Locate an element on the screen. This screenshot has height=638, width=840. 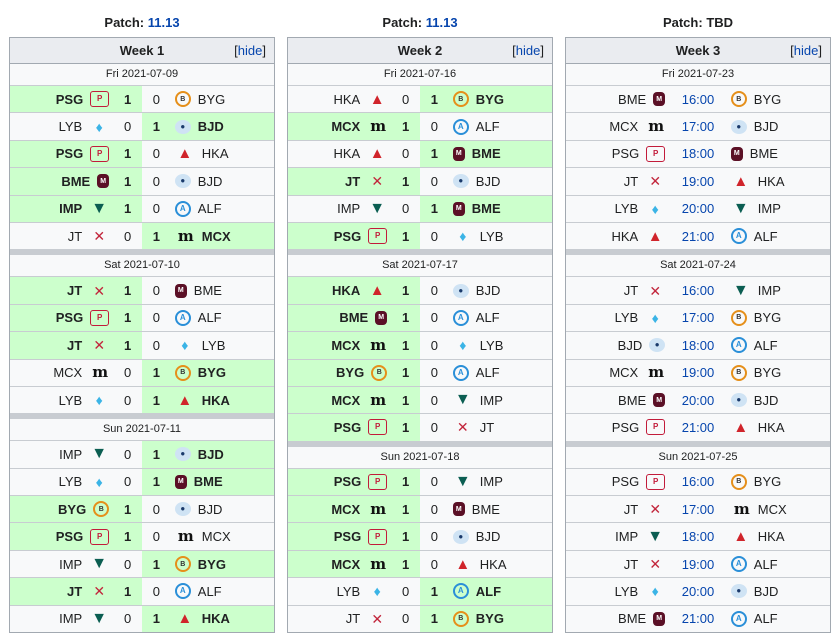
match-time: 20:00 is located at coordinates (698, 400).